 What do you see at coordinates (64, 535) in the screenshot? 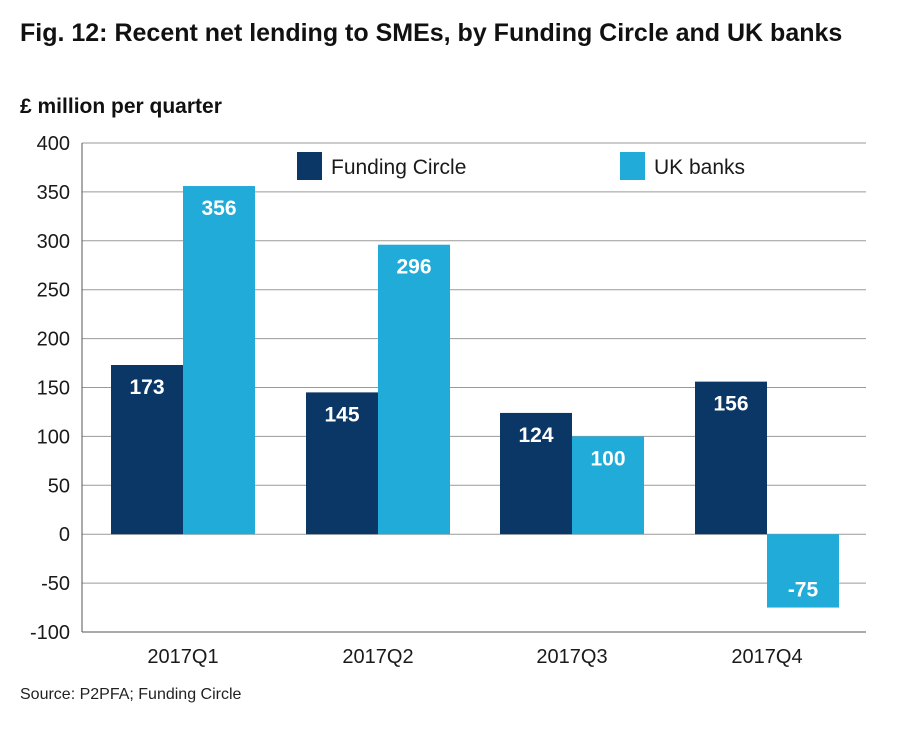
I see `y-tick-label: 0` at bounding box center [64, 535].